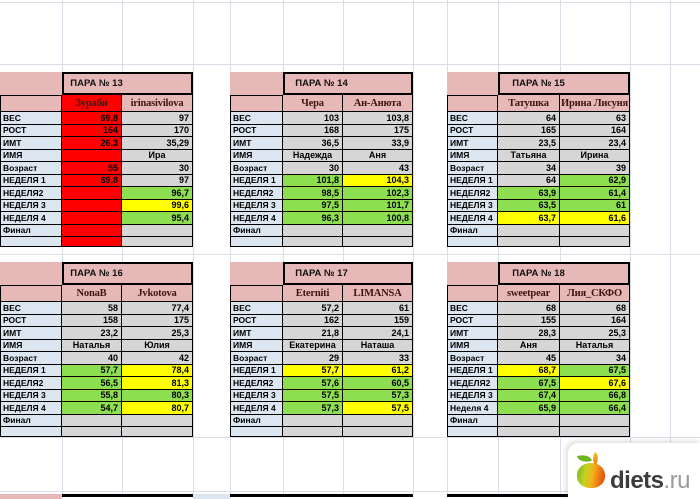  What do you see at coordinates (157, 193) in the screenshot?
I see `value-cell: 96,7` at bounding box center [157, 193].